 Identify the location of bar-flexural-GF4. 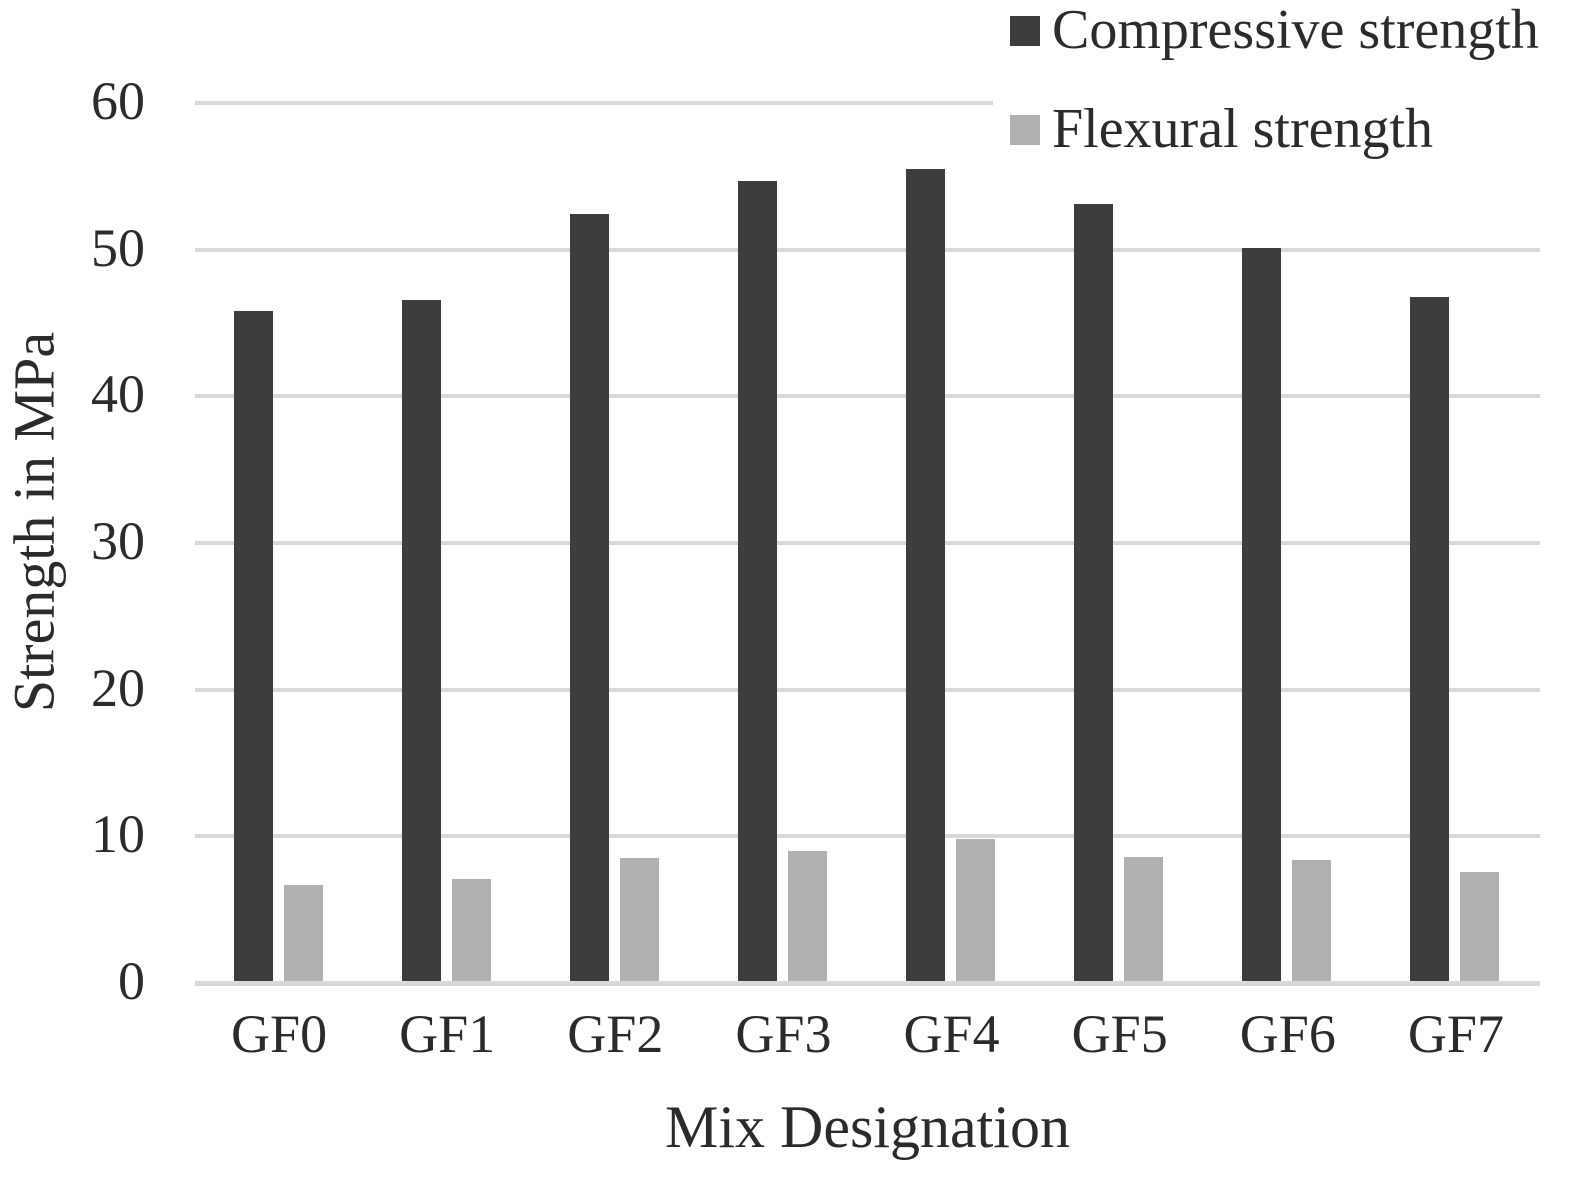
(976, 911).